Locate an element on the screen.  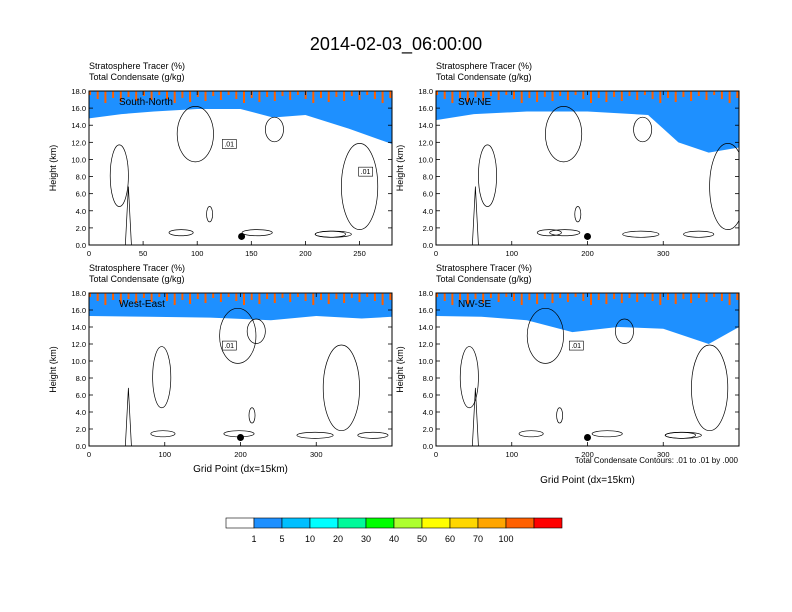
panel-header-tracer: Stratosphere Tracer (%) is located at coordinates (484, 268).